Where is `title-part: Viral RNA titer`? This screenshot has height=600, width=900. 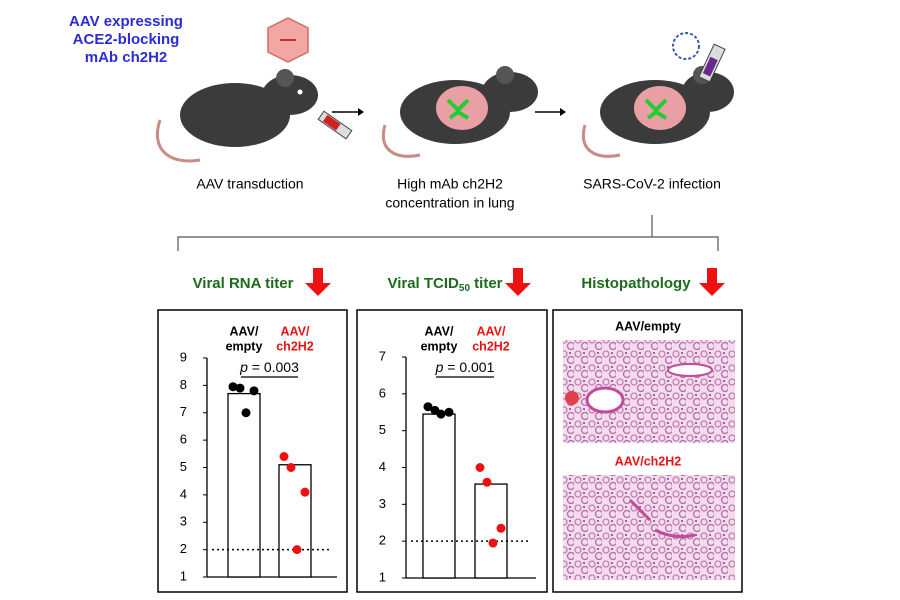 title-part: Viral RNA titer is located at coordinates (243, 283).